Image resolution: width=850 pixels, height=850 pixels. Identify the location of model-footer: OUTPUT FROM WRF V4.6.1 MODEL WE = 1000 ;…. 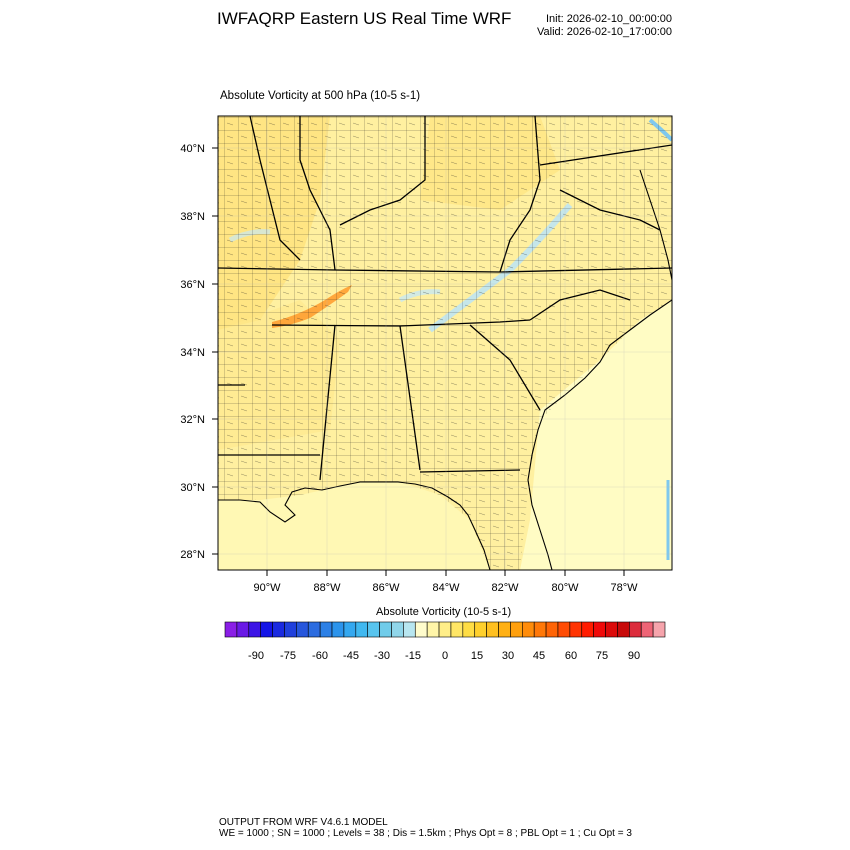
(425, 828).